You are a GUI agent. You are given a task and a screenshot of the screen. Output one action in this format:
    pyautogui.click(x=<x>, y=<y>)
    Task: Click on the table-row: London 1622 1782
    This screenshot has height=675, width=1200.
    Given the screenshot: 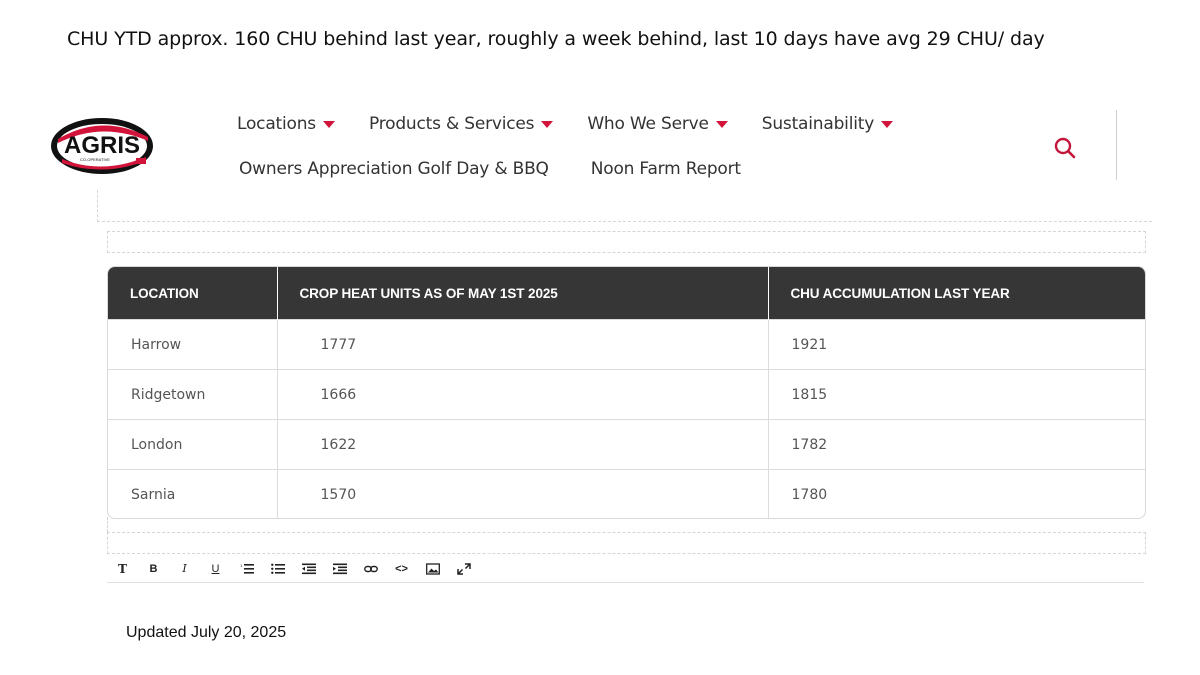 What is the action you would take?
    pyautogui.click(x=626, y=444)
    